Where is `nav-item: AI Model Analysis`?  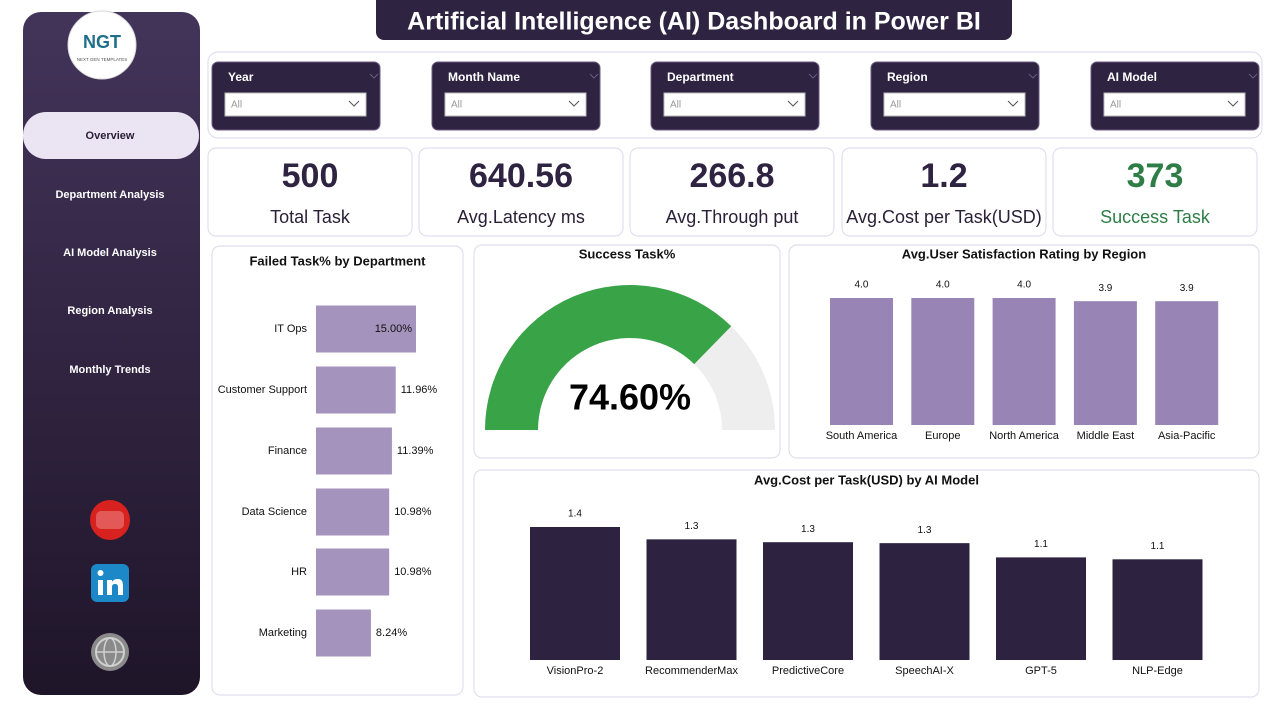 nav-item: AI Model Analysis is located at coordinates (110, 253).